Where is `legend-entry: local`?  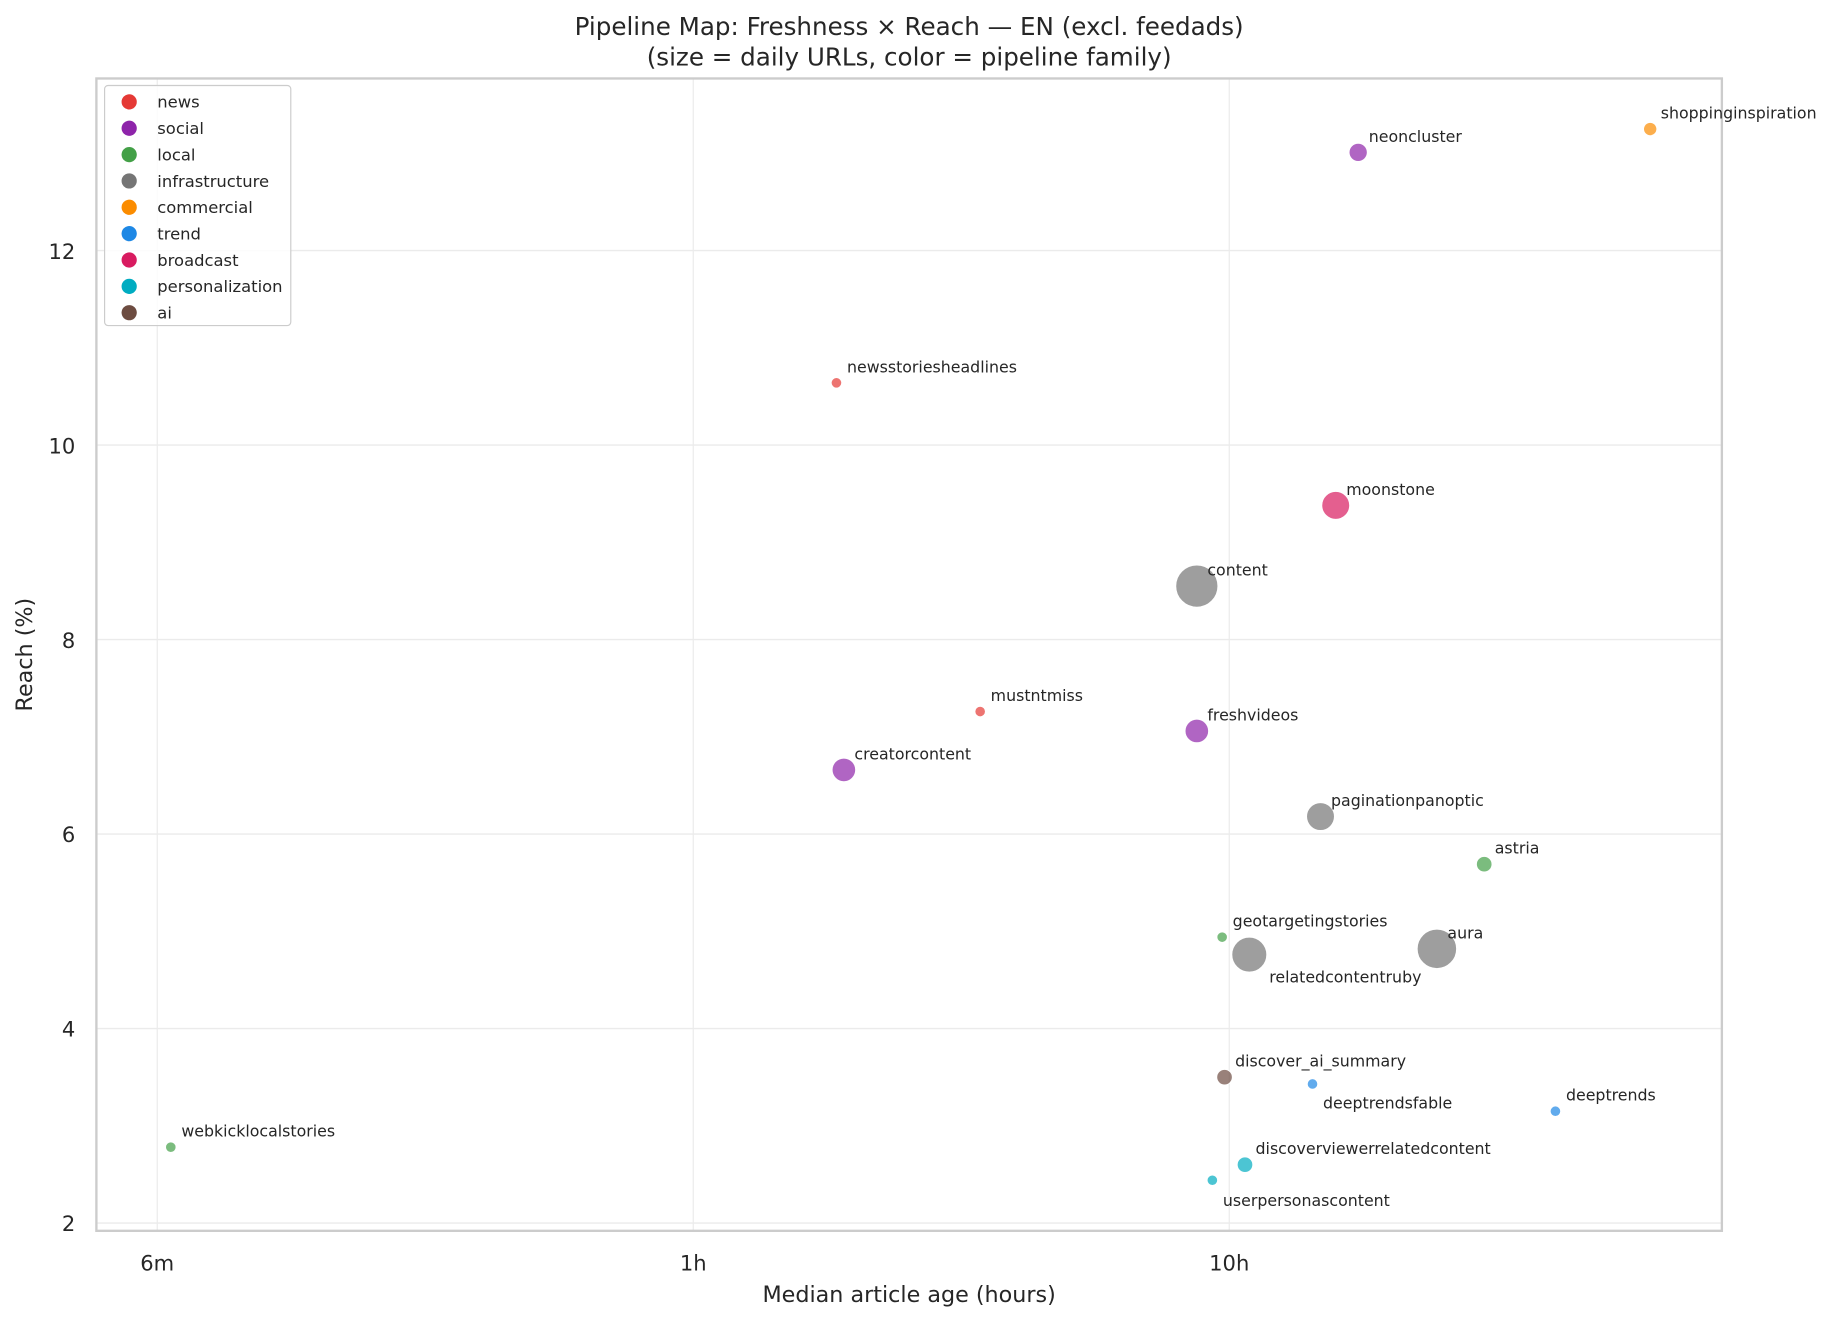
legend-entry: local is located at coordinates (176, 154).